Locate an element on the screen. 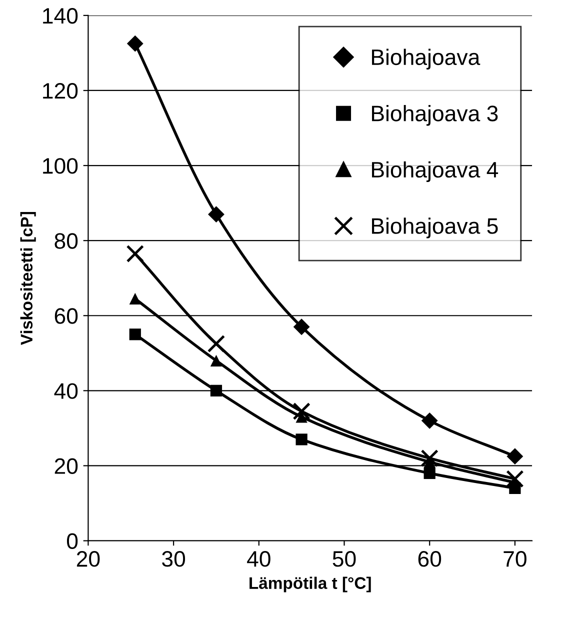 This screenshot has height=618, width=569. x-tick-label: 30 is located at coordinates (174, 559).